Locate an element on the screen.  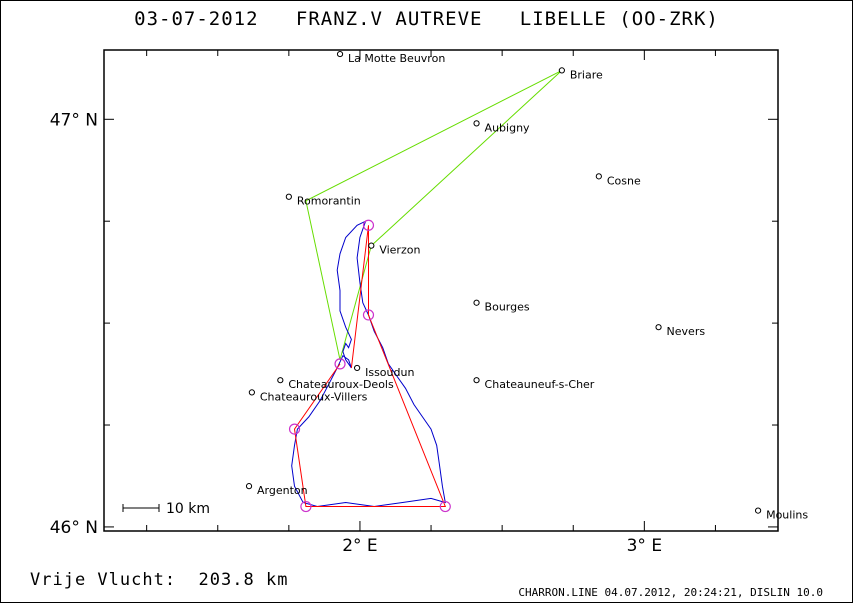
turnpoints-layer is located at coordinates (369, 366).